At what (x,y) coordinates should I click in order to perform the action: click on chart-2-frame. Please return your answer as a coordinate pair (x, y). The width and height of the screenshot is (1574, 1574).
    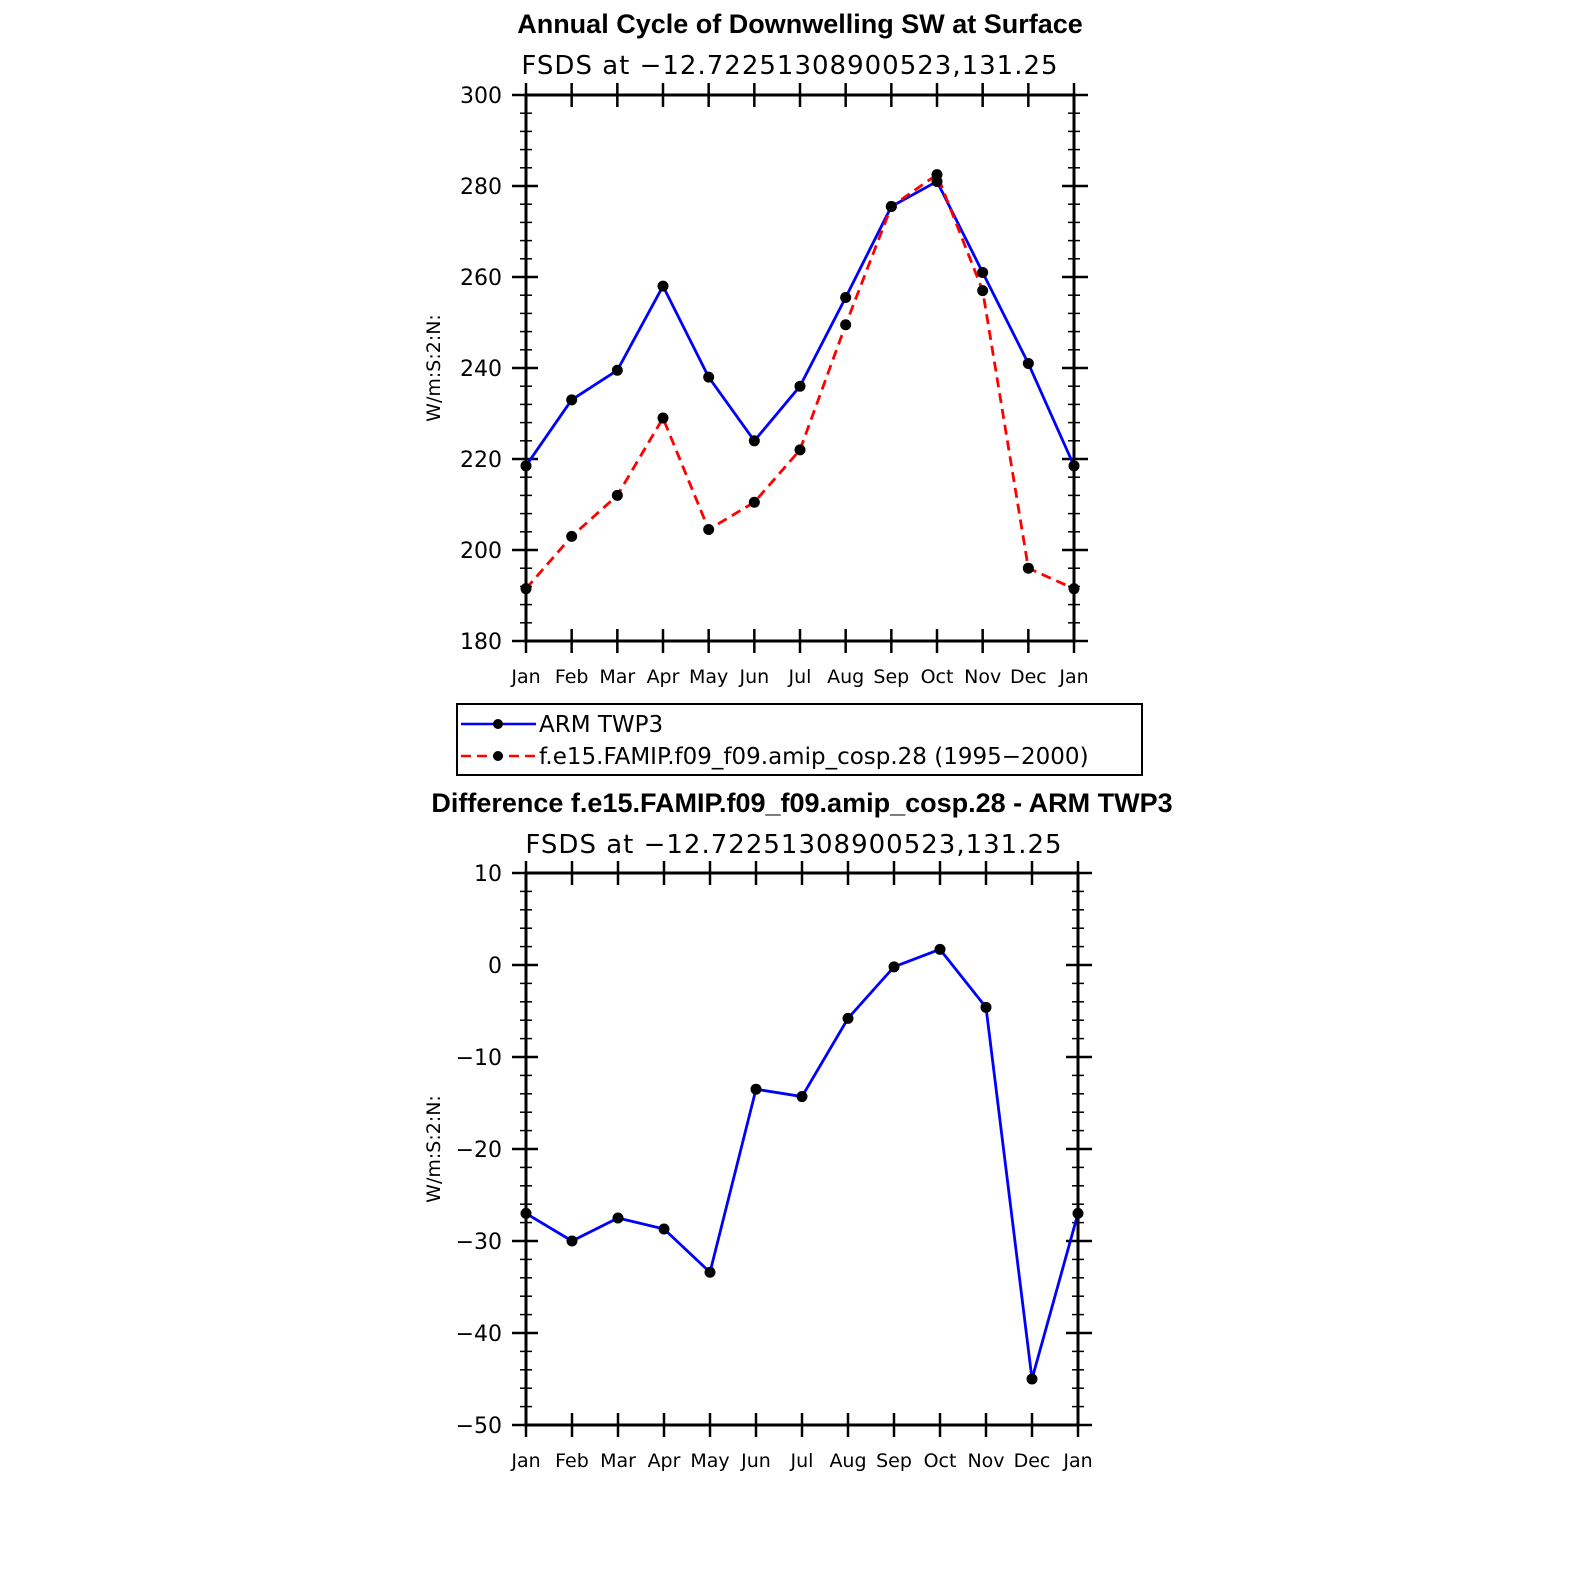
    Looking at the image, I should click on (802, 1149).